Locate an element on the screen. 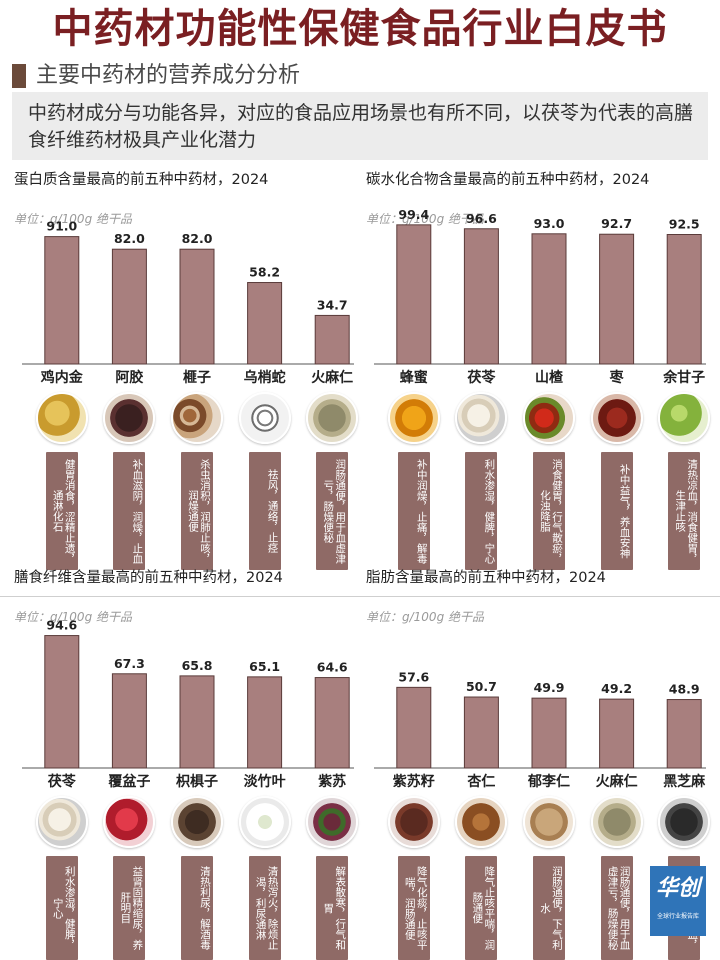  chicken-gizzard-image is located at coordinates (61, 418).